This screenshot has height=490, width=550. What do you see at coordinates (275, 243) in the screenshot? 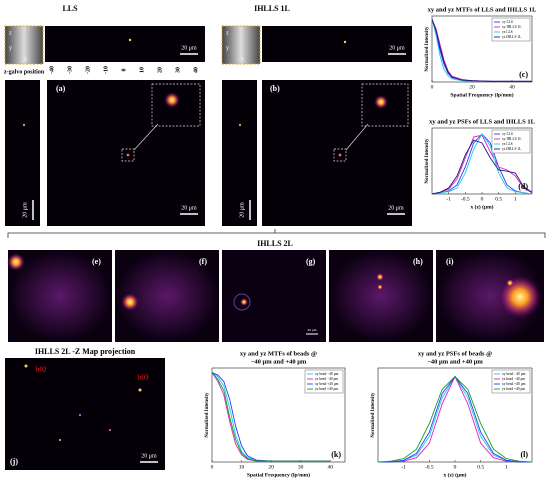
I see `section-title: IHLLS 2L` at bounding box center [275, 243].